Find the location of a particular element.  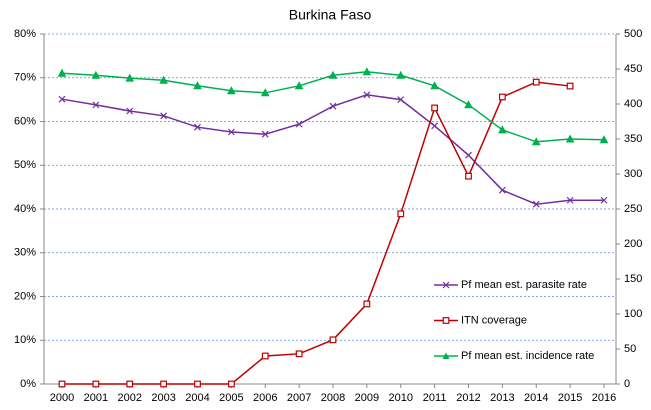

y2-tick-label: 100 is located at coordinates (633, 314).